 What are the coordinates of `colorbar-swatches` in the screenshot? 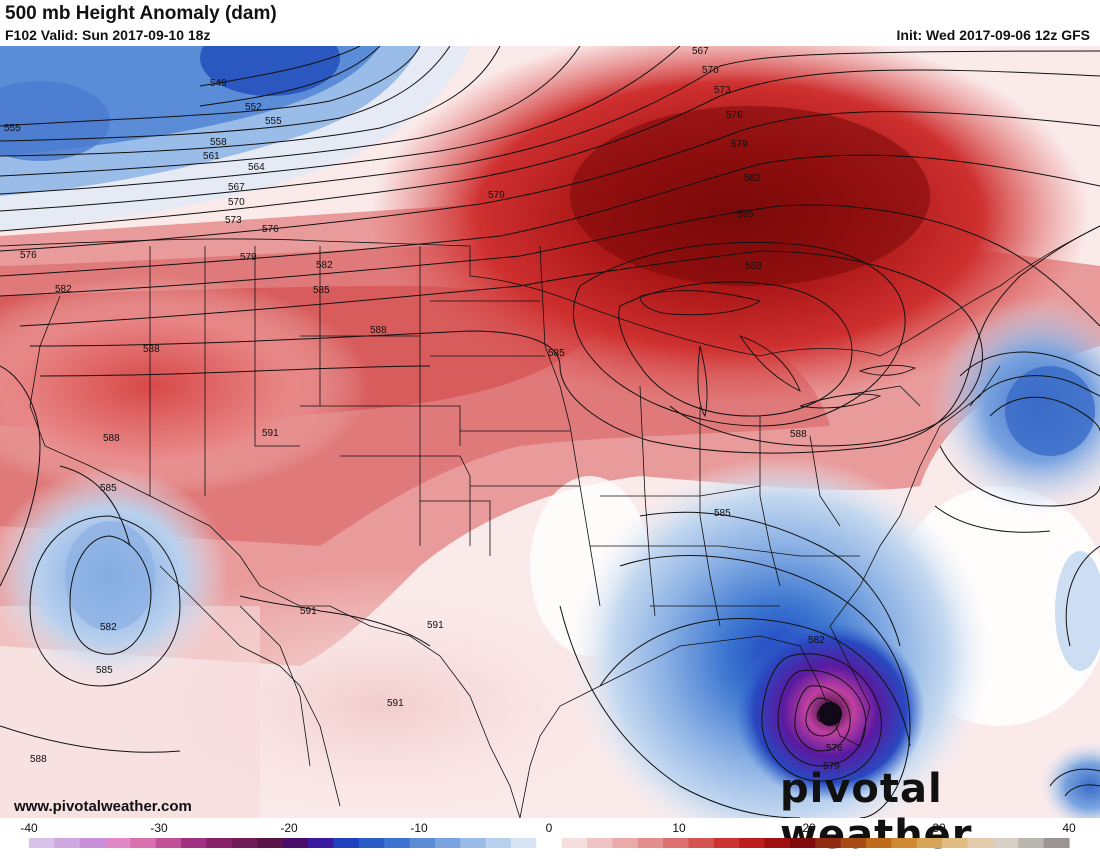 It's located at (549, 843).